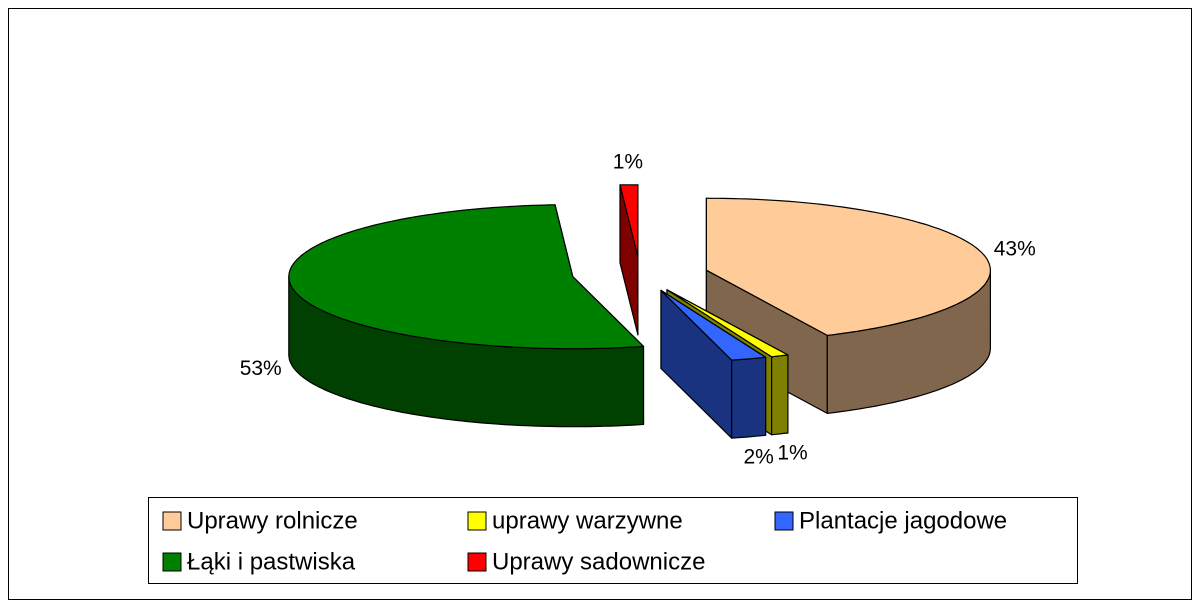  I want to click on legend-label: Uprawy sadownicze, so click(598, 561).